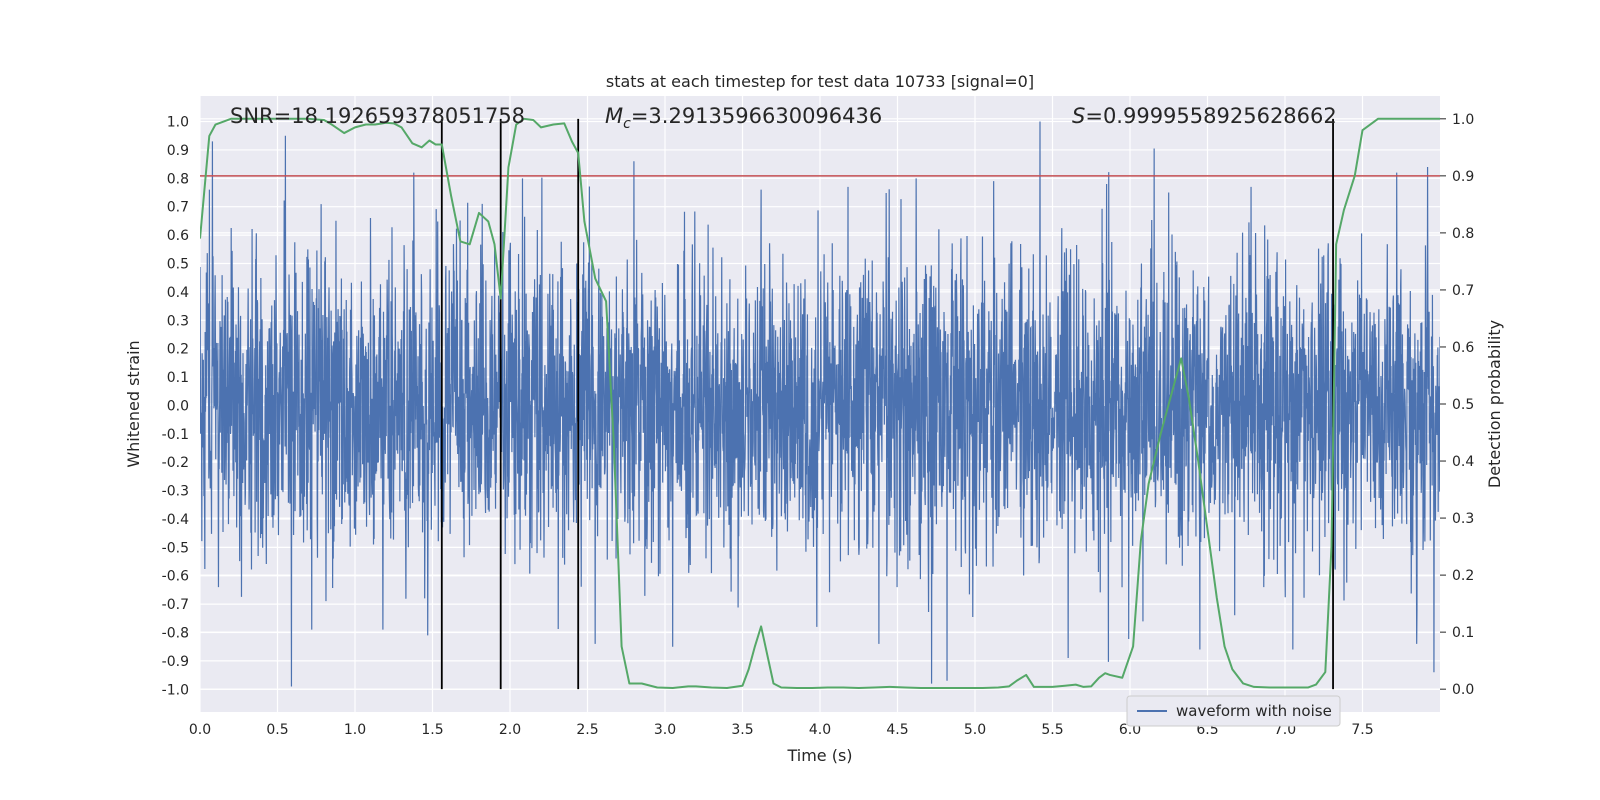  Describe the element at coordinates (1463, 291) in the screenshot. I see `right-y-tick-label: 0.7` at that location.